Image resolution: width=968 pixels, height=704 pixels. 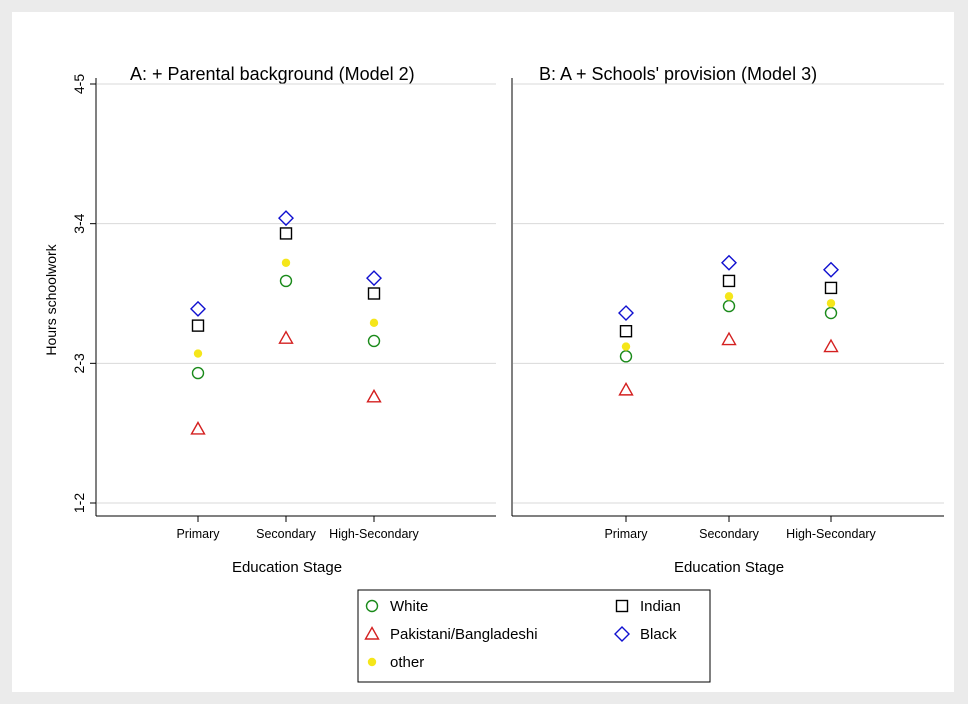 I want to click on legend-item: Black, so click(x=645, y=634).